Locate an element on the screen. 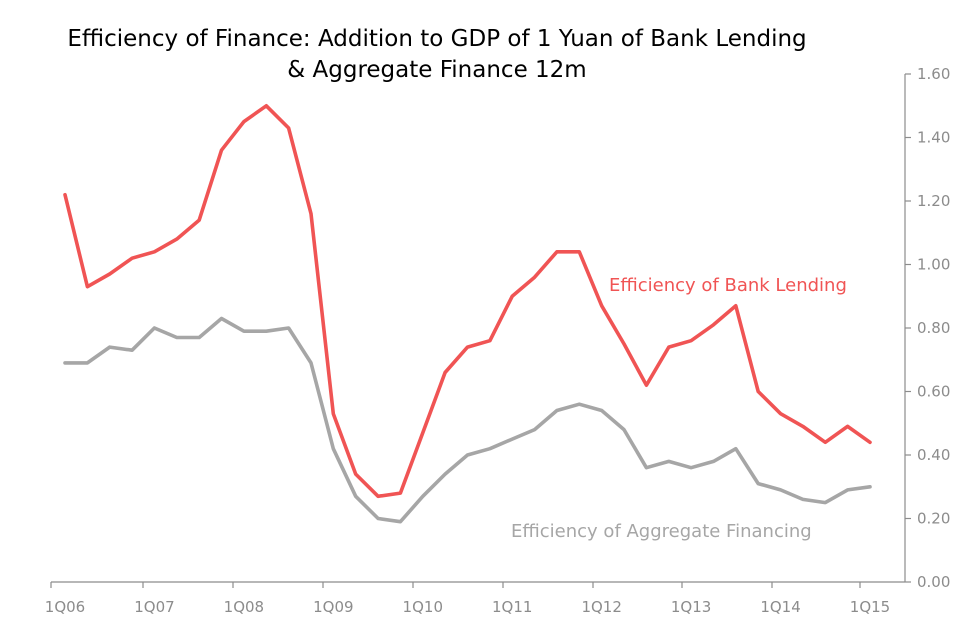  y-tick-label: 1.40 is located at coordinates (933, 138).